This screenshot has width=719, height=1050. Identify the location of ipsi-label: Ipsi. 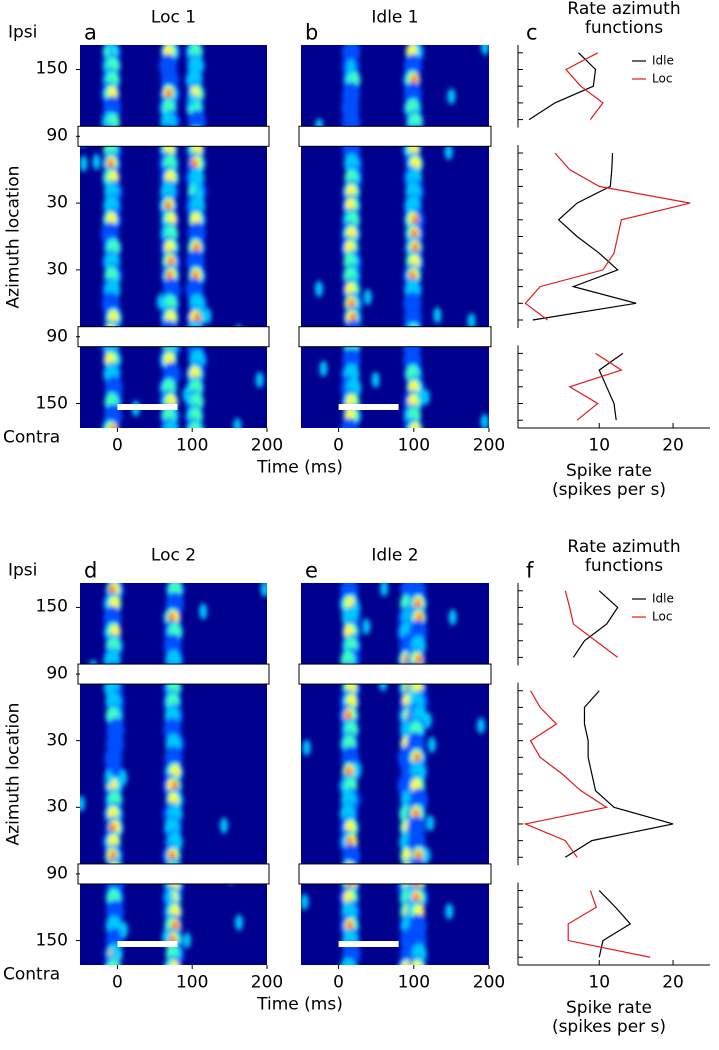
(23, 570).